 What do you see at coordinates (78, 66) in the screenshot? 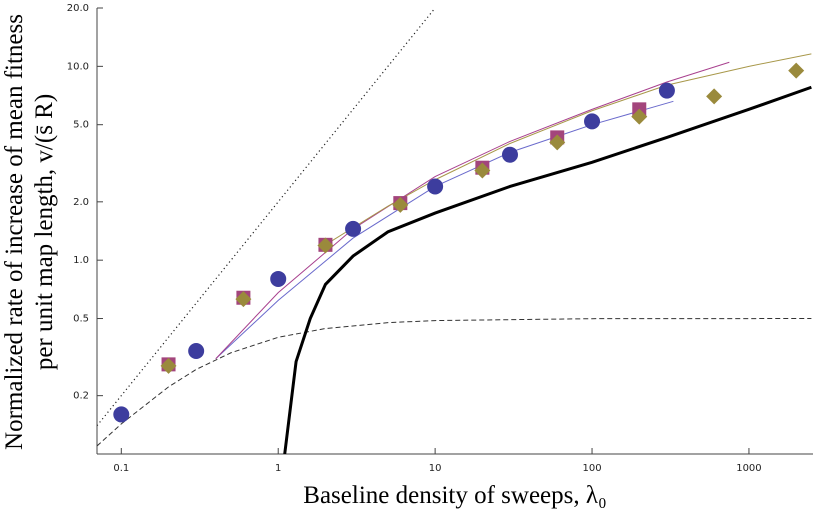
I see `y-tick-label: 10.0` at bounding box center [78, 66].